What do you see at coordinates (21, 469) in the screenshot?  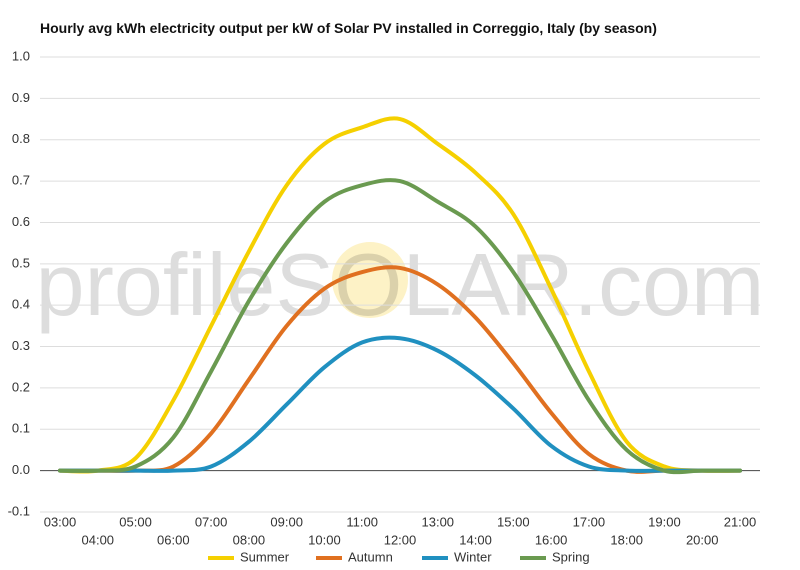 I see `y-tick-label: 0.0` at bounding box center [21, 469].